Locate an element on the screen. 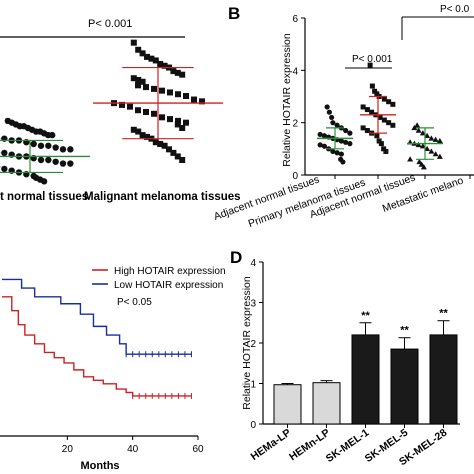 Image resolution: width=474 pixels, height=474 pixels. x-axis-label: Months is located at coordinates (99, 466).